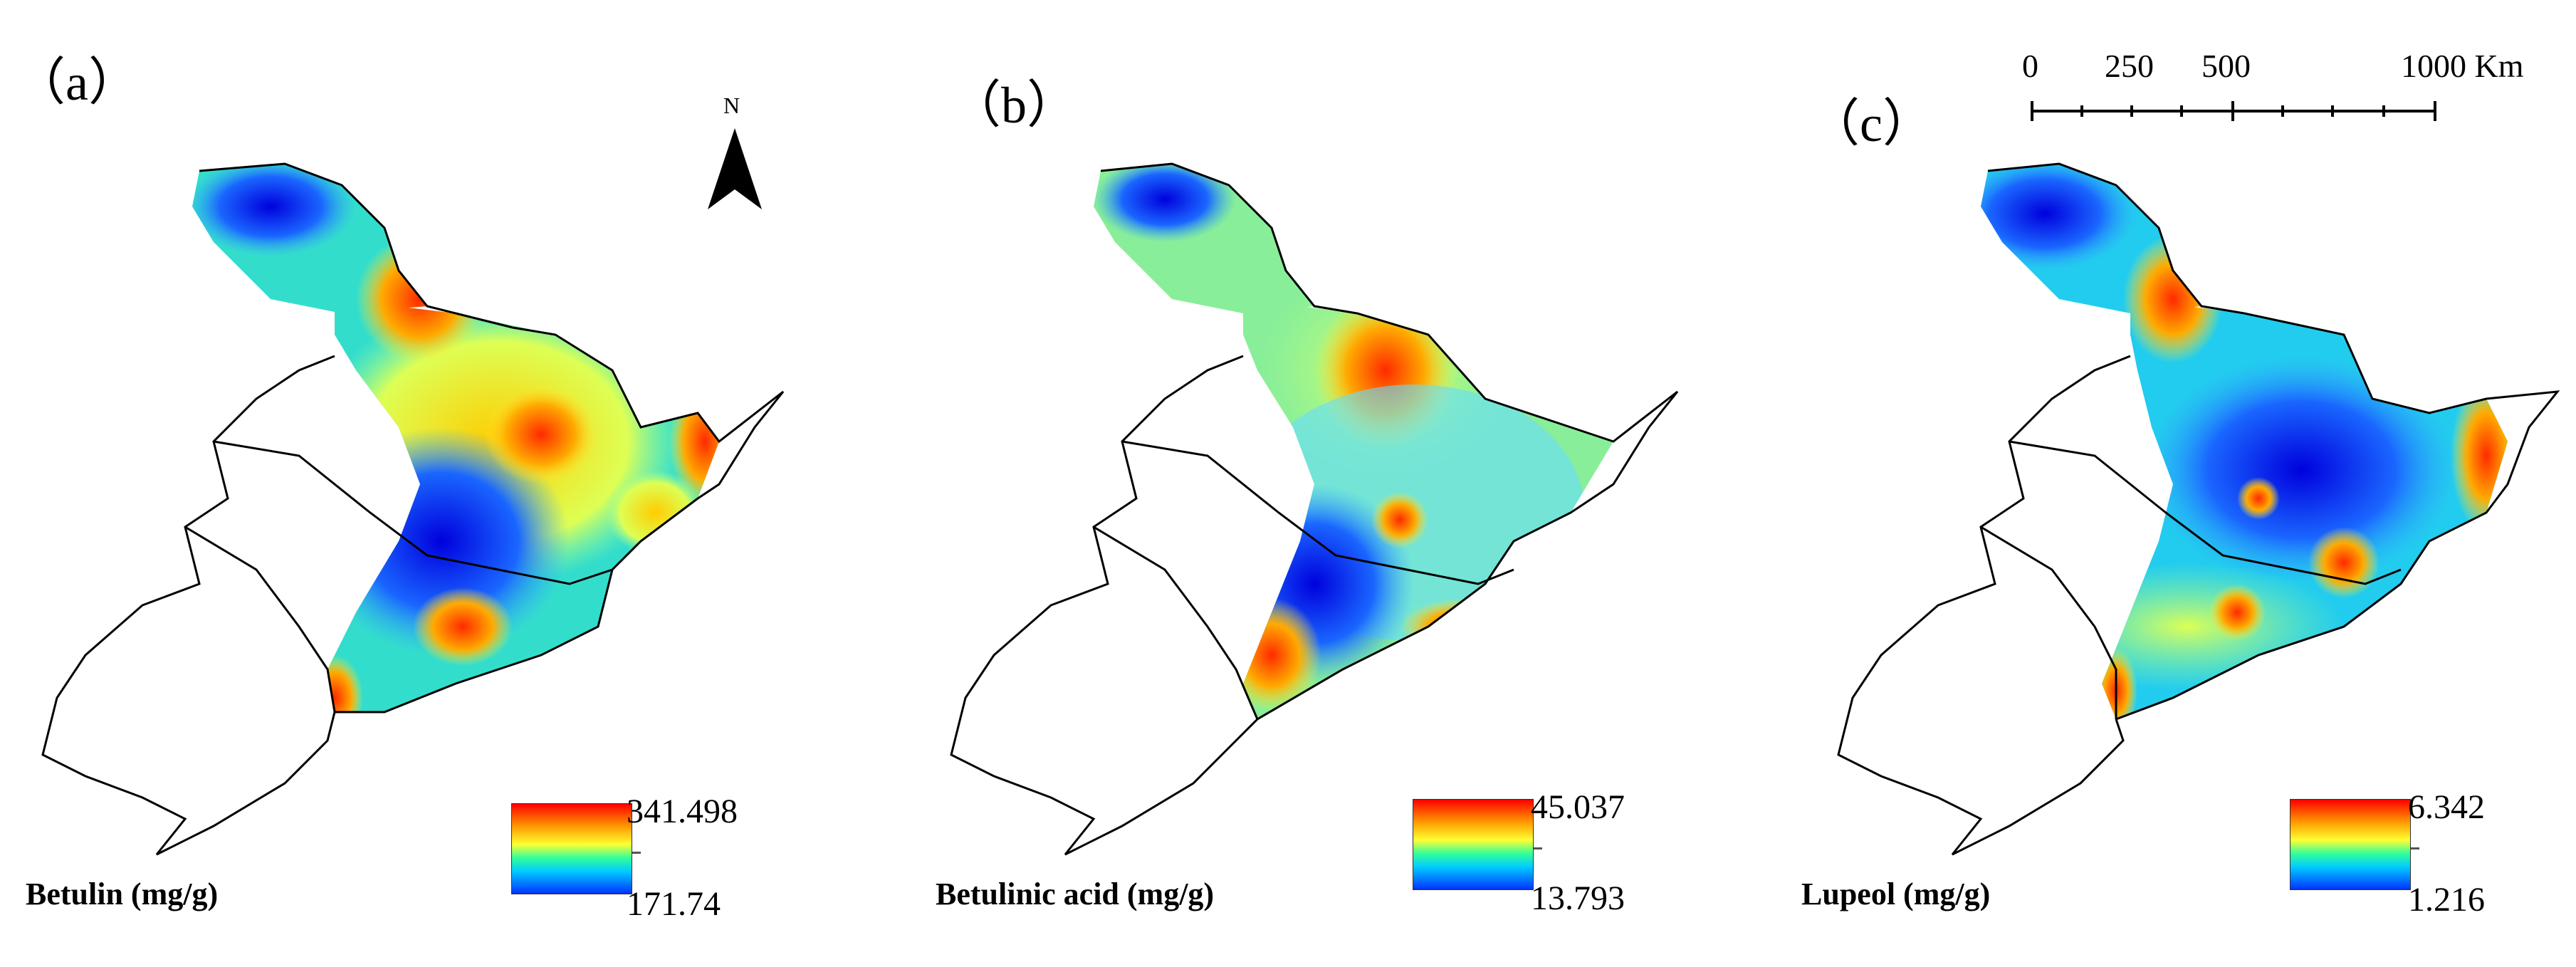 The image size is (2576, 967). What do you see at coordinates (2129, 66) in the screenshot?
I see `scale-label-250: 250` at bounding box center [2129, 66].